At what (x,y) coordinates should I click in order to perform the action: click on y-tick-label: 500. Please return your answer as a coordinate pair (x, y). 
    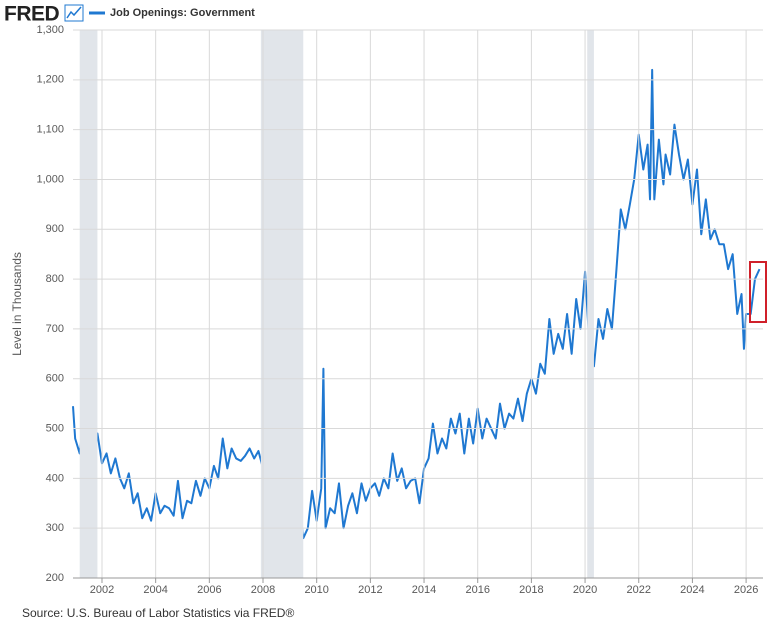
    Looking at the image, I should click on (55, 428).